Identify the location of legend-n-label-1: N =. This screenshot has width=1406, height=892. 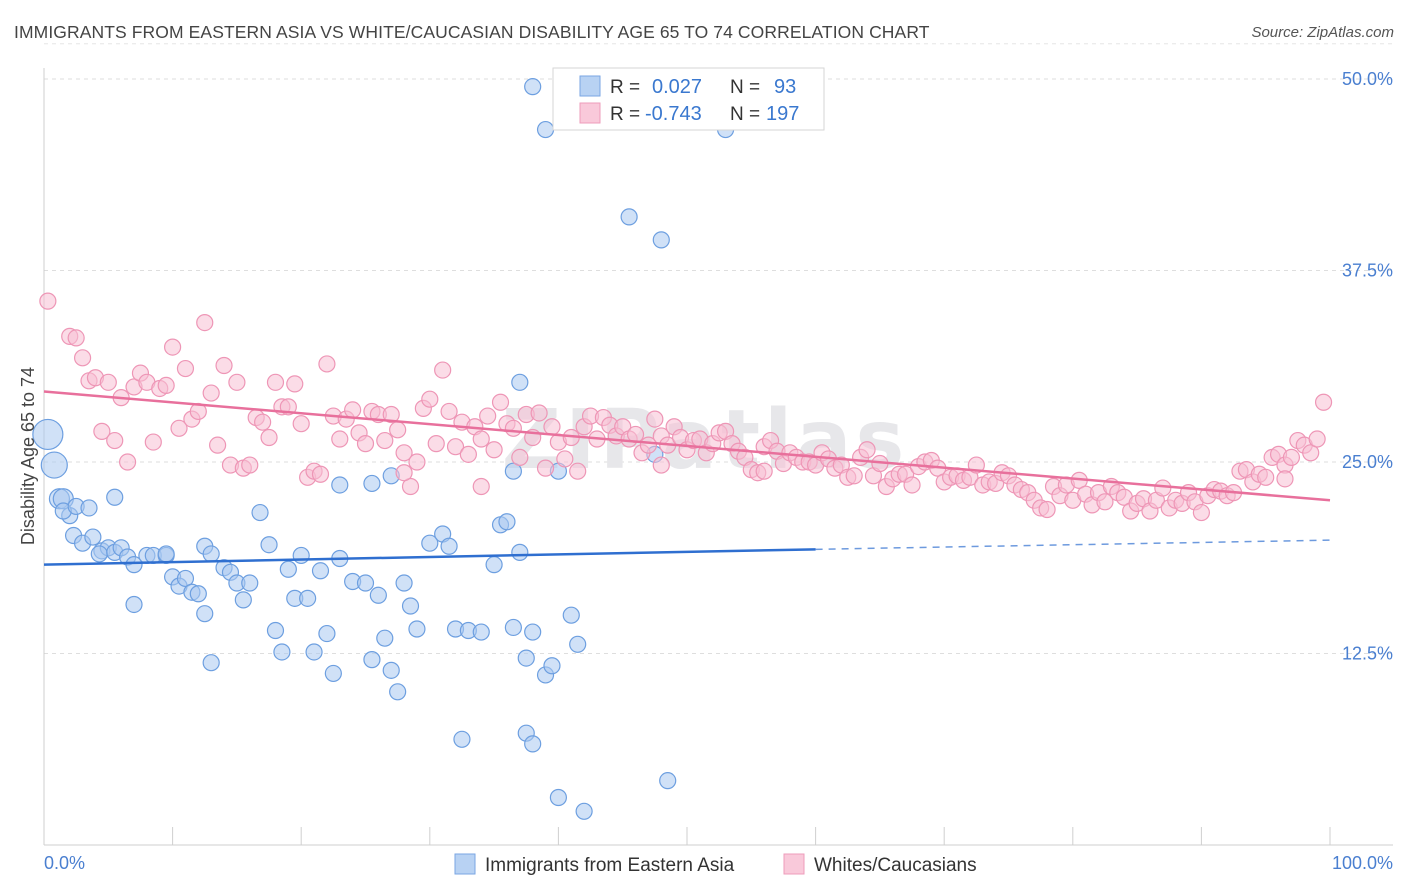
(745, 87).